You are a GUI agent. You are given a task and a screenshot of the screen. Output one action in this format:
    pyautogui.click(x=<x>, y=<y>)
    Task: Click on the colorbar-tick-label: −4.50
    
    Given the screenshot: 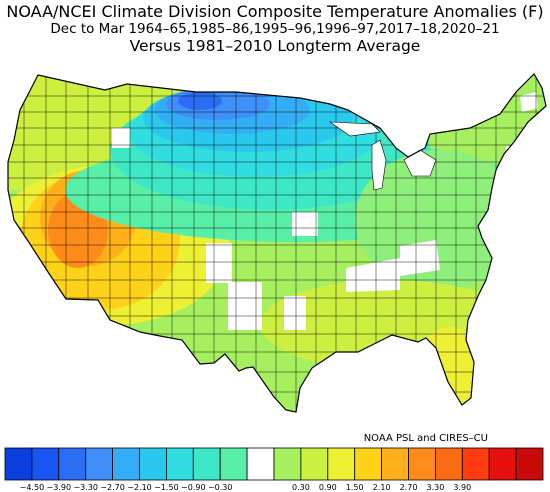 What is the action you would take?
    pyautogui.click(x=32, y=487)
    